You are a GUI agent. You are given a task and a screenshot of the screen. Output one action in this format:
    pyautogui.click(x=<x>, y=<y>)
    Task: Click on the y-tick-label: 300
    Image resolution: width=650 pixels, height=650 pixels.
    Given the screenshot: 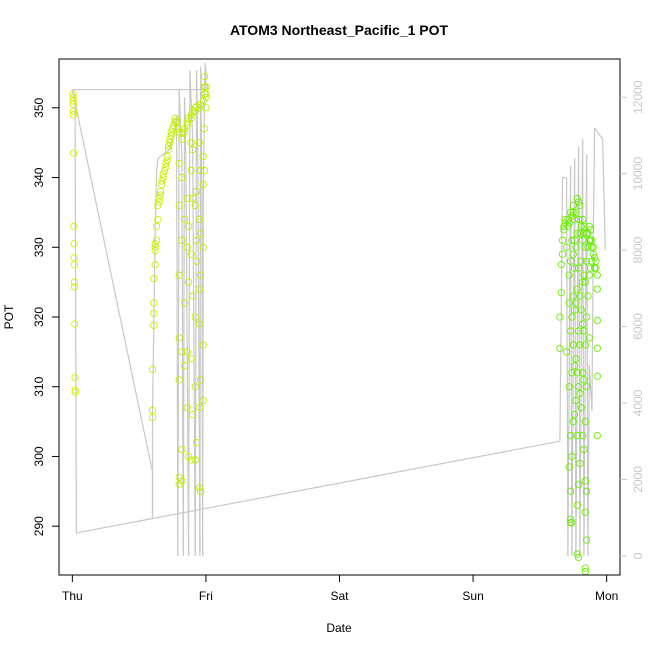 What is the action you would take?
    pyautogui.click(x=39, y=456)
    